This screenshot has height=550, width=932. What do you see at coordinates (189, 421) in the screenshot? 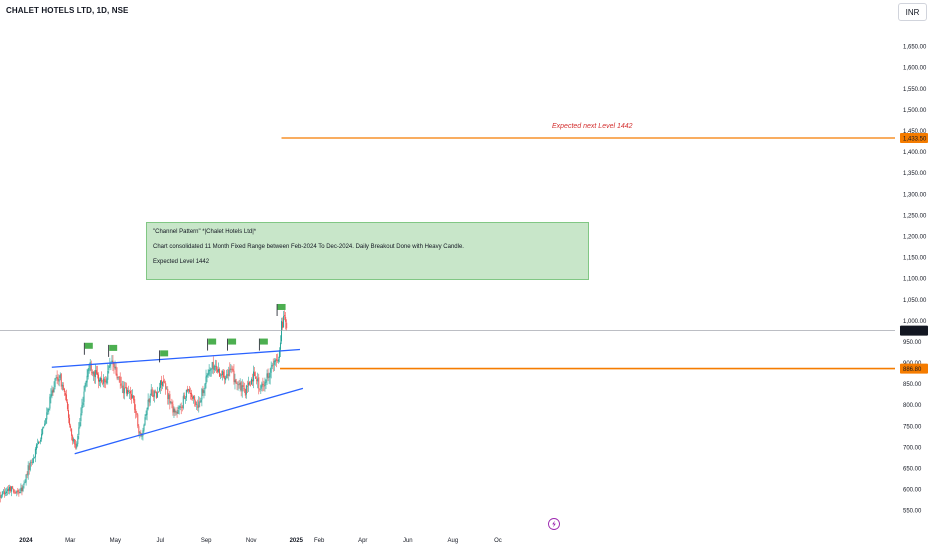
I see `lower-channel-line` at bounding box center [189, 421].